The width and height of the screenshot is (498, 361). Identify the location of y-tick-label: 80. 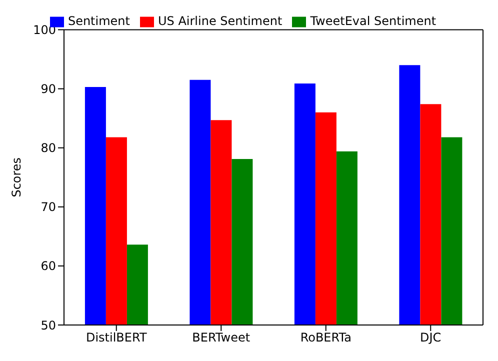
(48, 148).